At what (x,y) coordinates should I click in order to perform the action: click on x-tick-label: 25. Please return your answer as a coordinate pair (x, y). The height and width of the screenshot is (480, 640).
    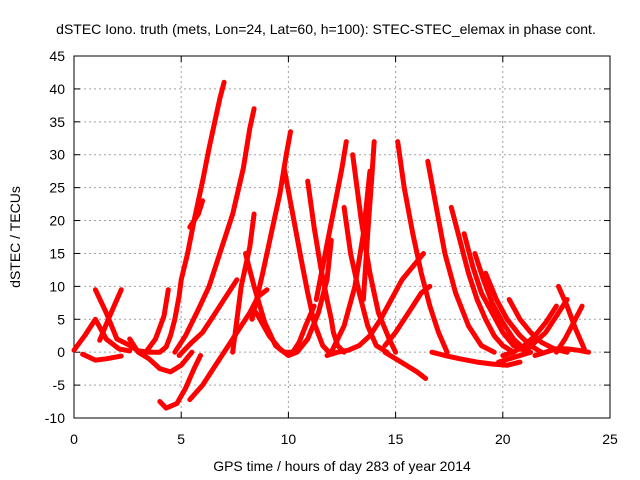
    Looking at the image, I should click on (610, 439).